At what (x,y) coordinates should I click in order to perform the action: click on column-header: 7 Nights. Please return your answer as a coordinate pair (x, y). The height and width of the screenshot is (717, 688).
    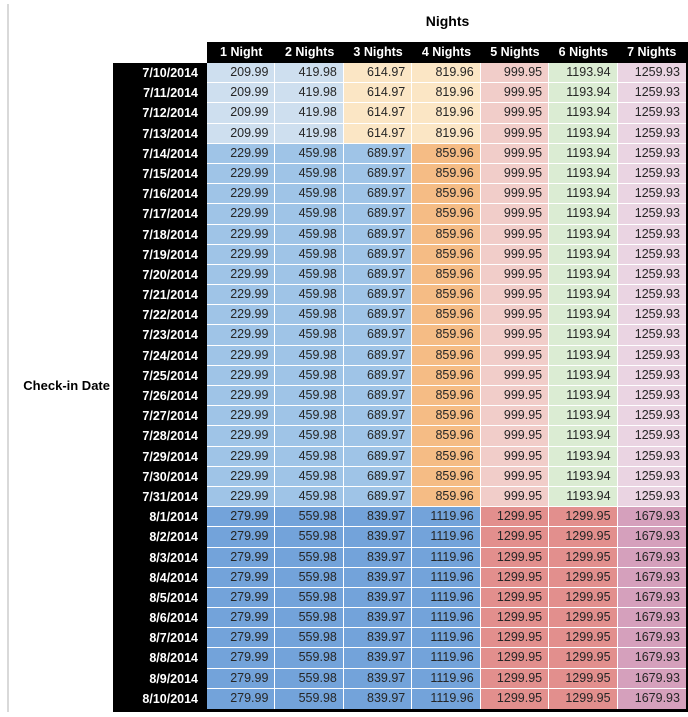
    Looking at the image, I should click on (652, 52).